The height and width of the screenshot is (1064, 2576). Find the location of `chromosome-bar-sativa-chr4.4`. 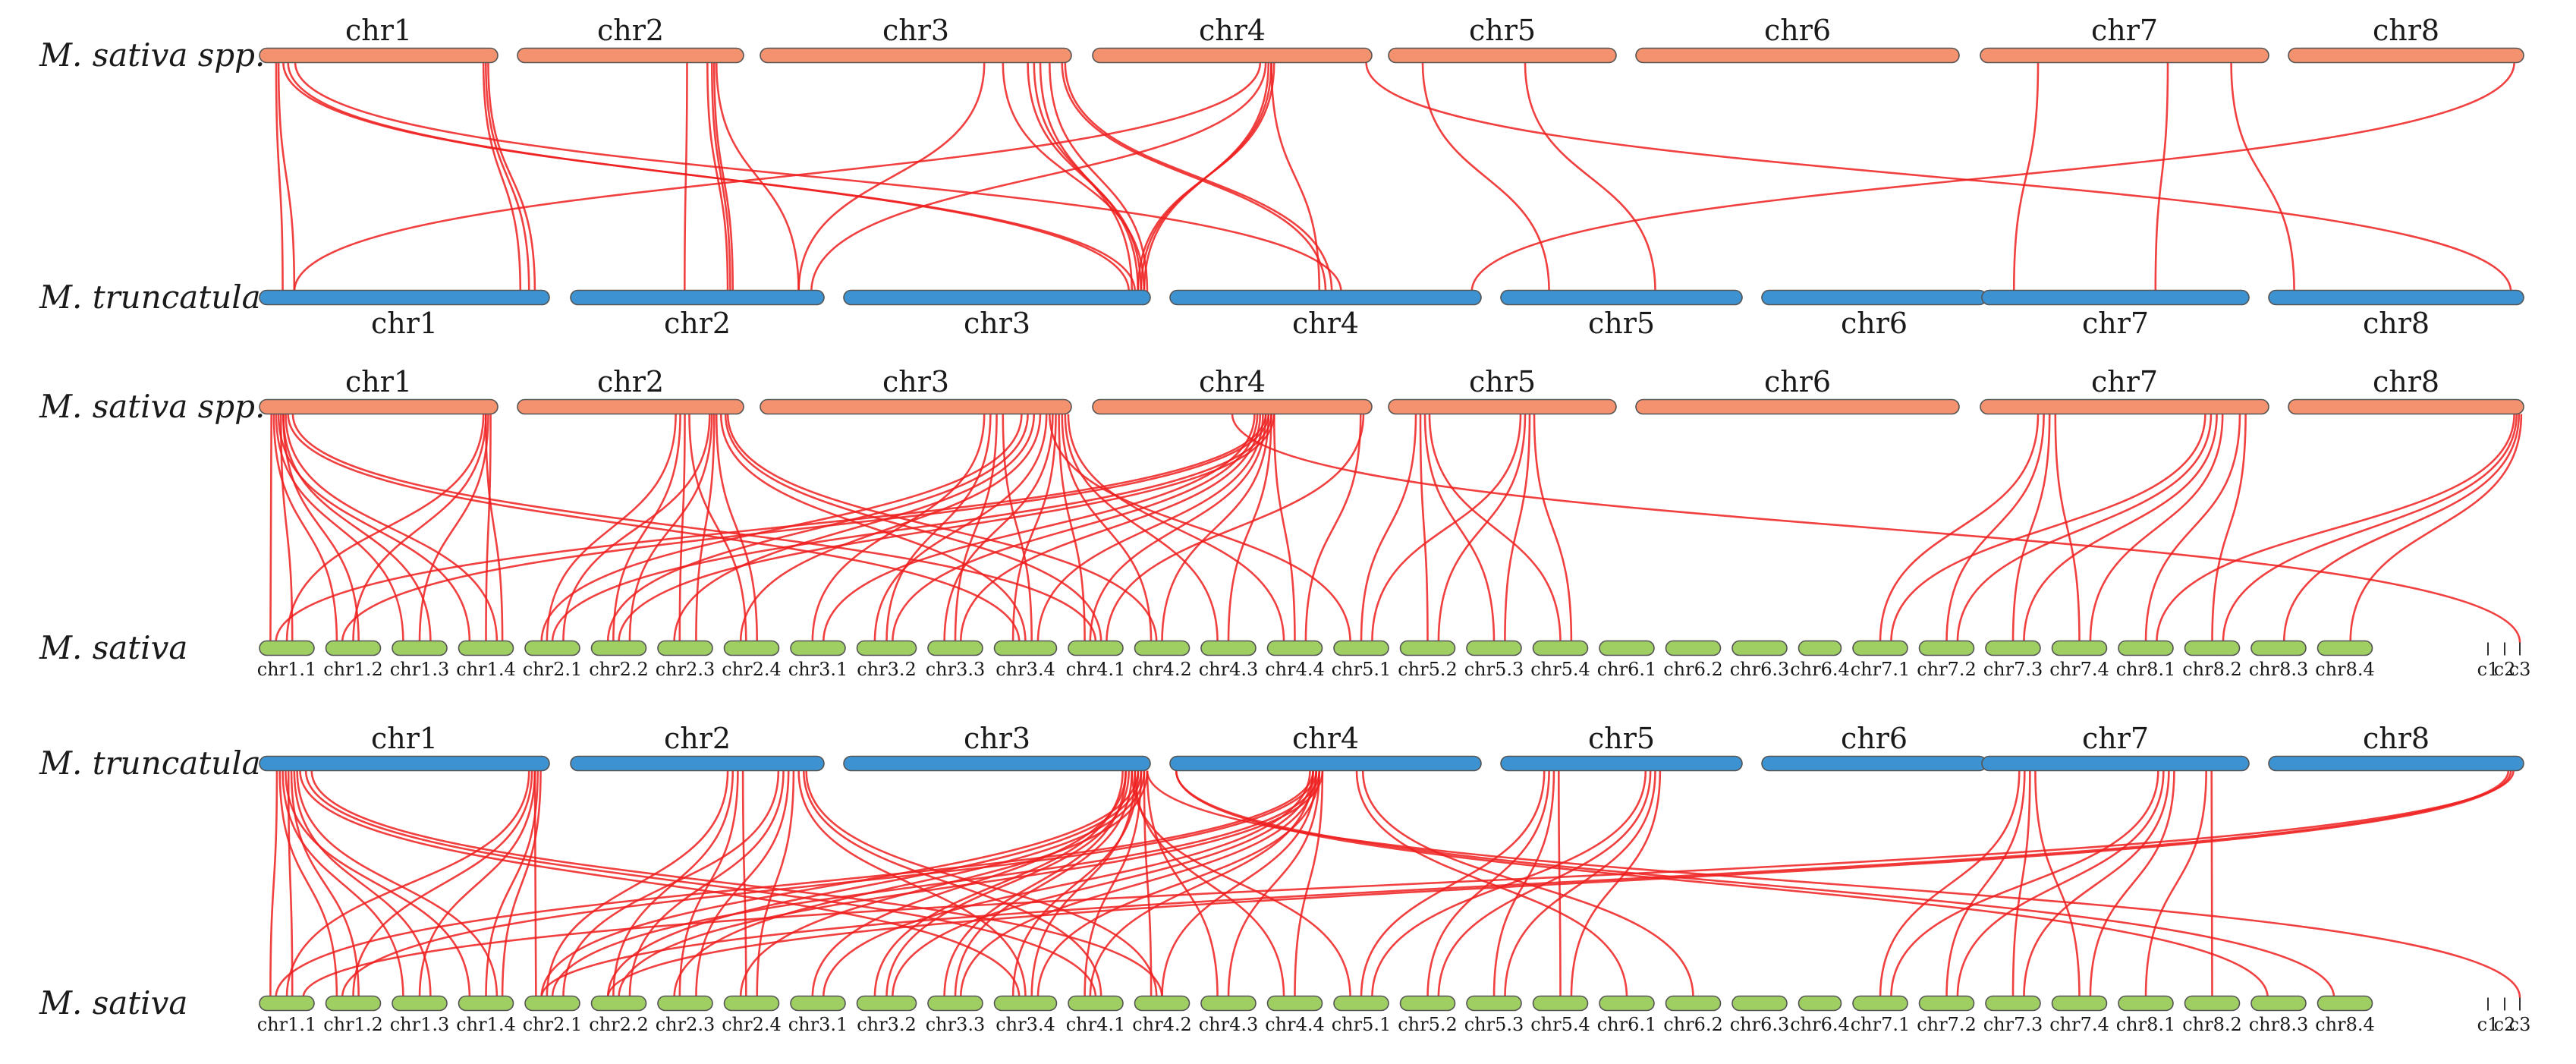

chromosome-bar-sativa-chr4.4 is located at coordinates (1294, 648).